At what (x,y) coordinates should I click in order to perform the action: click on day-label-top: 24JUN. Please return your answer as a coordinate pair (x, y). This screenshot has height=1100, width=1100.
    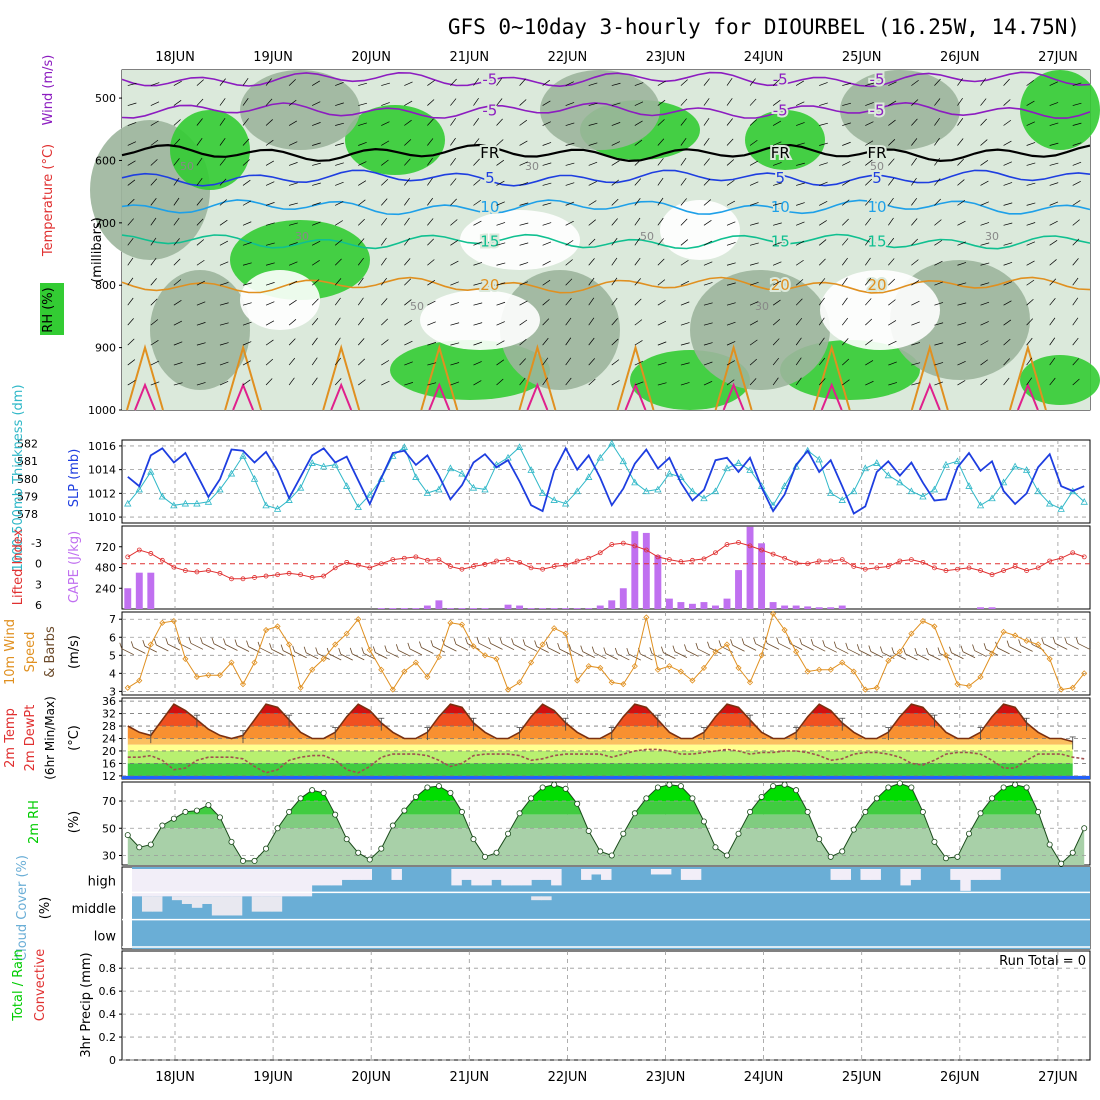
    Looking at the image, I should click on (764, 57).